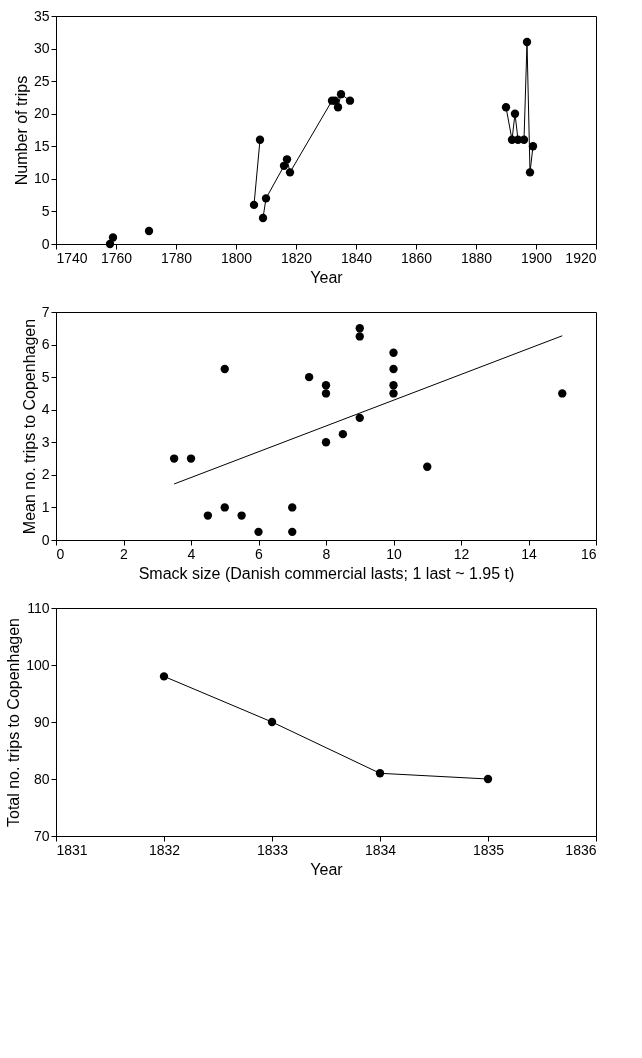  Describe the element at coordinates (356, 257) in the screenshot. I see `x-tick-label: 1840` at that location.